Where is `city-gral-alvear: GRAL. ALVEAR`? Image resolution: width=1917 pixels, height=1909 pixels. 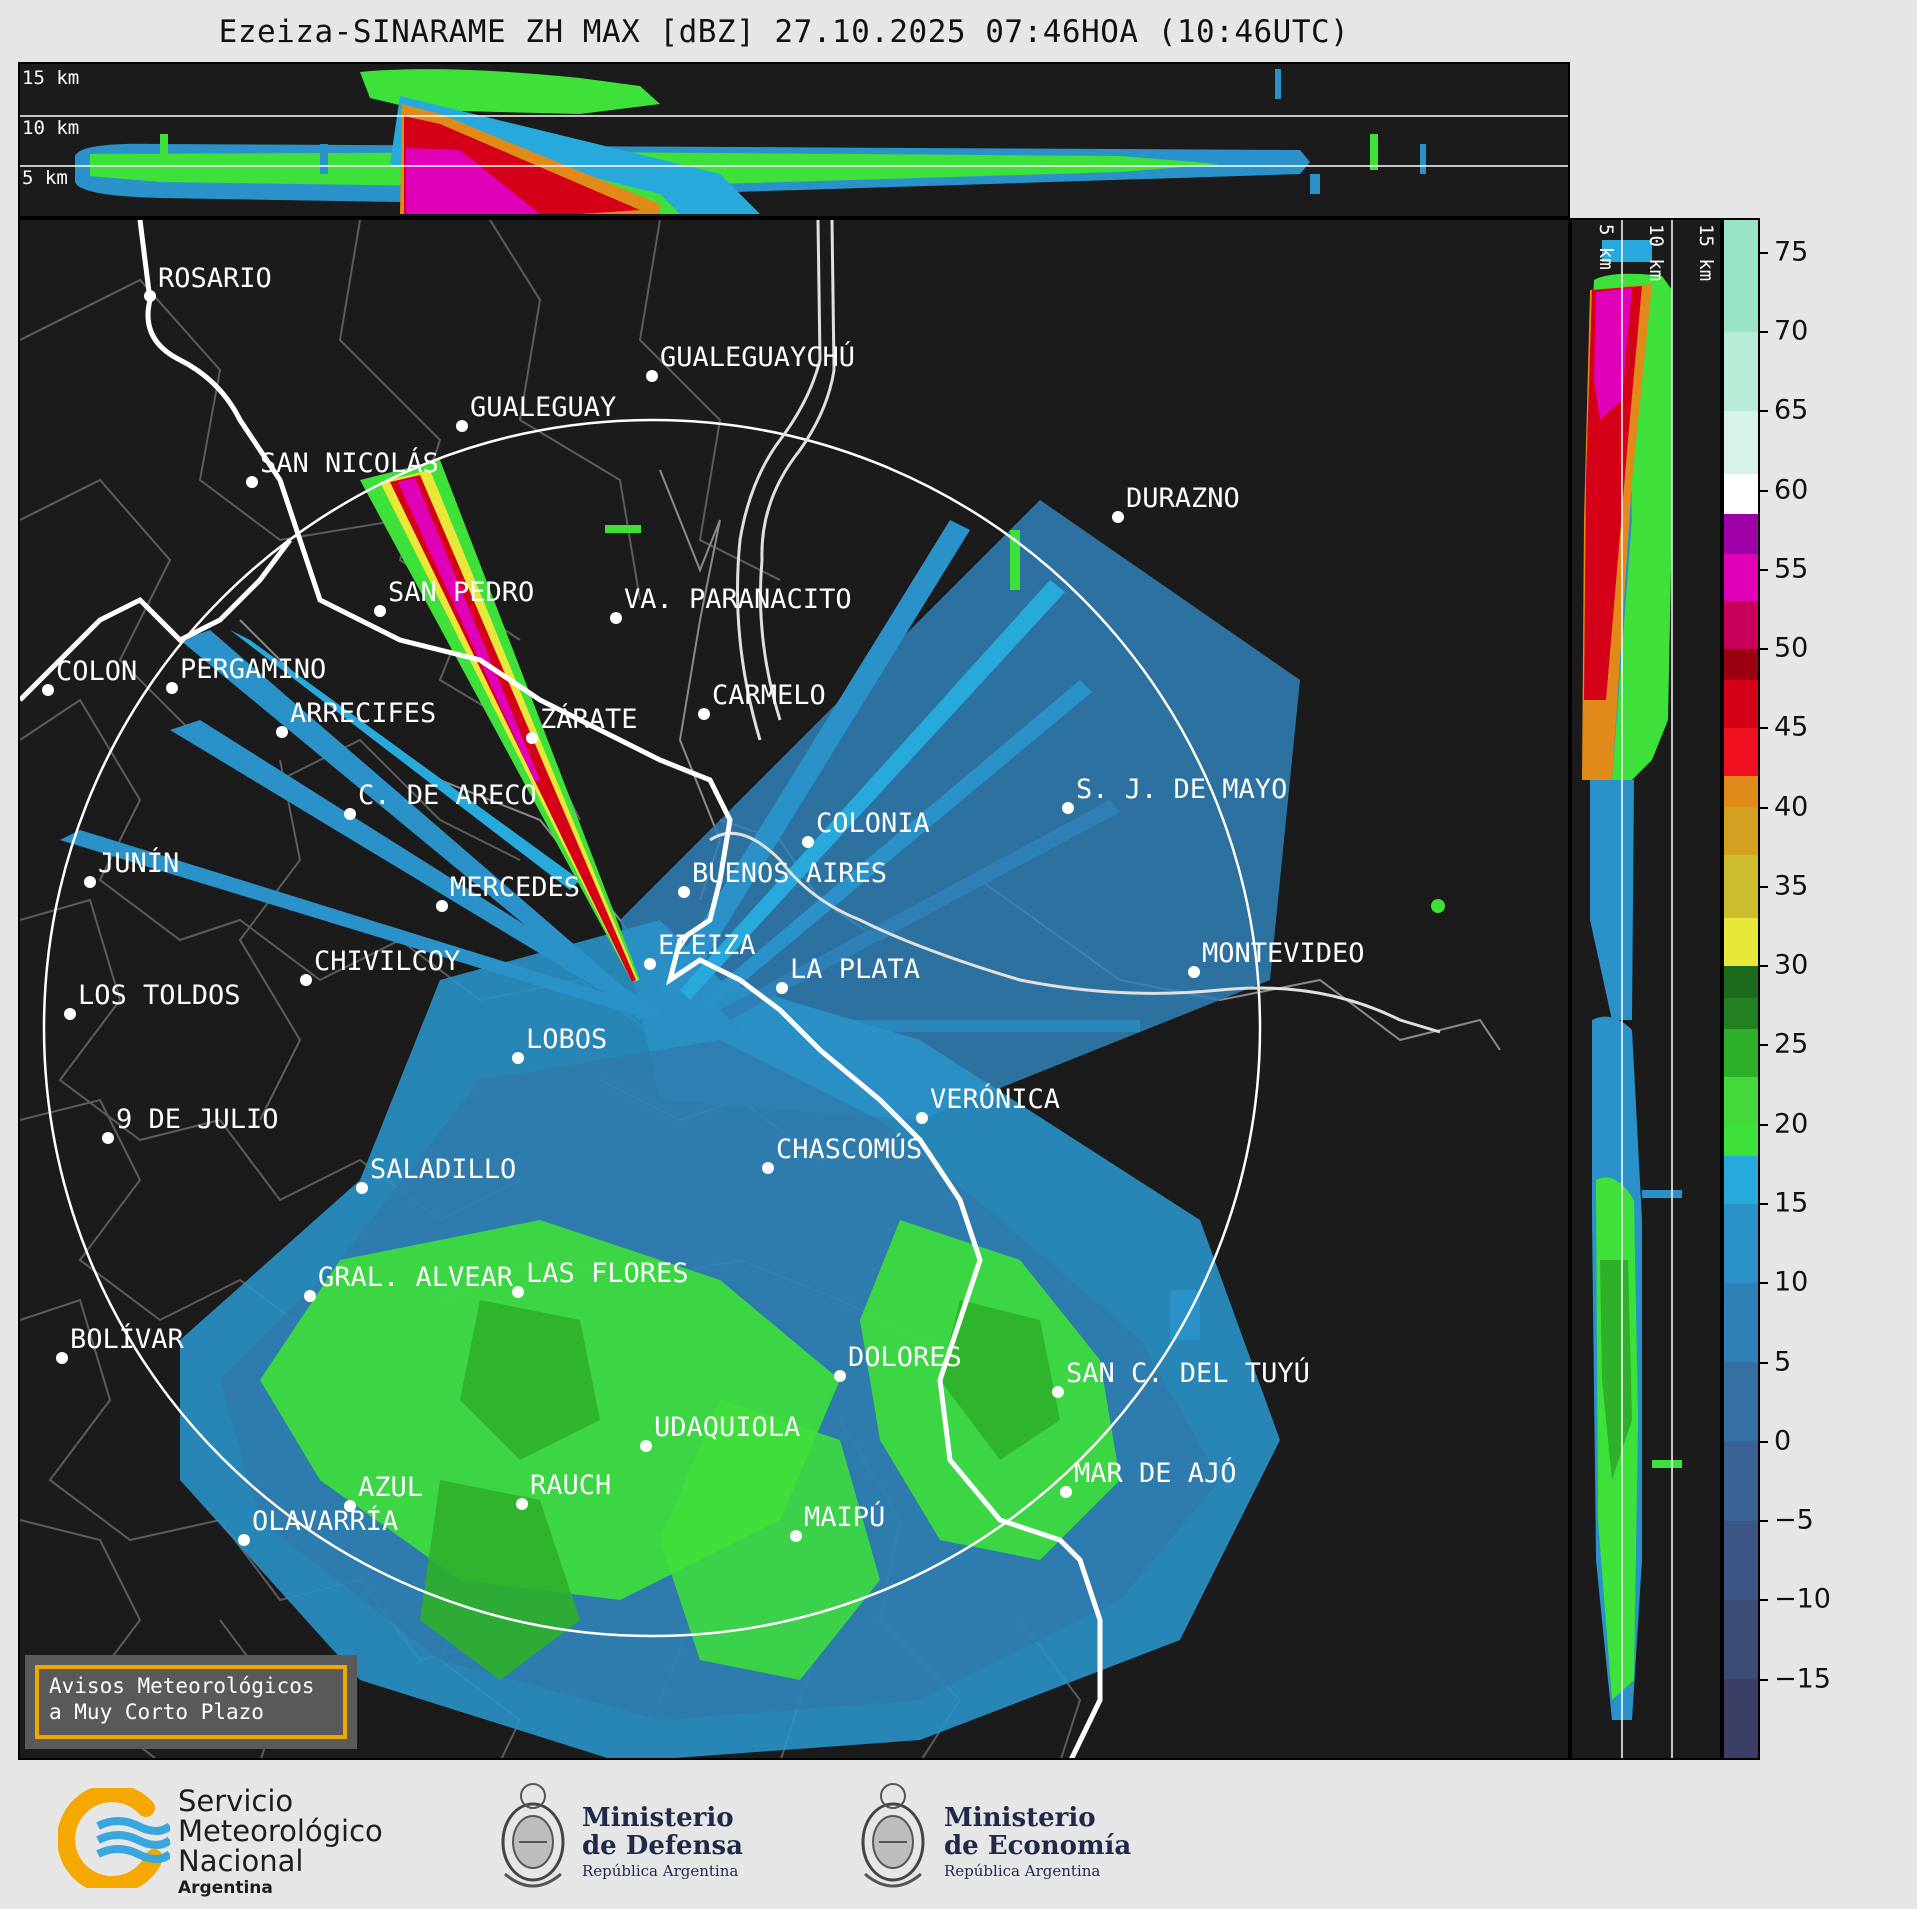 city-gral-alvear: GRAL. ALVEAR is located at coordinates (416, 1277).